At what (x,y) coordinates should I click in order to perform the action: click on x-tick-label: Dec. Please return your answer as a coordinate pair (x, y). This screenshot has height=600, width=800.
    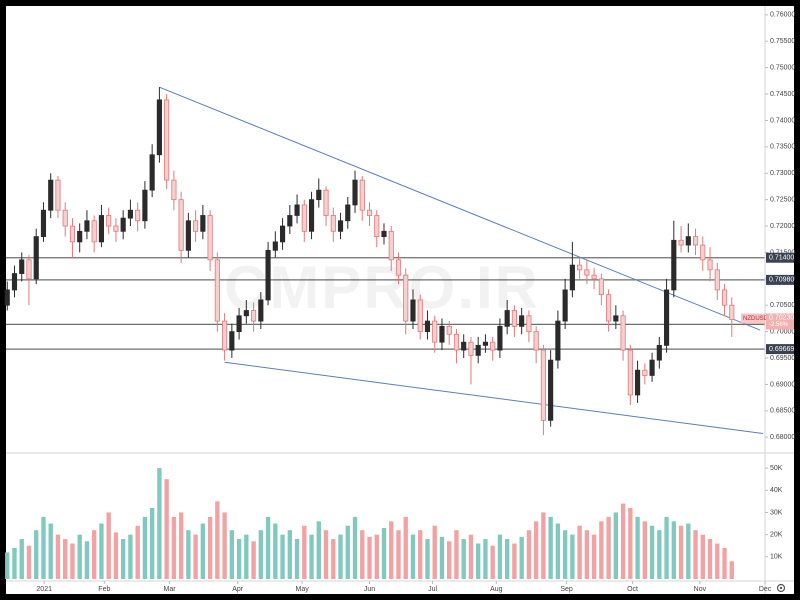
    Looking at the image, I should click on (765, 589).